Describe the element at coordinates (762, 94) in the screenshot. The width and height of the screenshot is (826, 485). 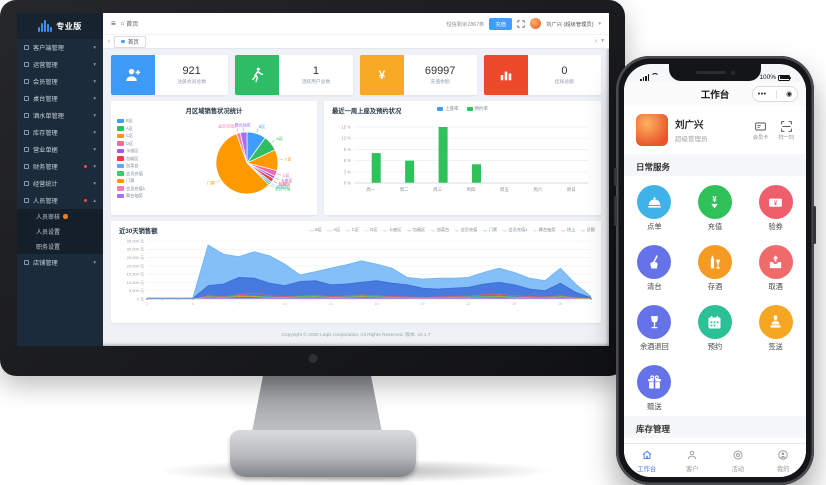
I see `more-icon: •••` at that location.